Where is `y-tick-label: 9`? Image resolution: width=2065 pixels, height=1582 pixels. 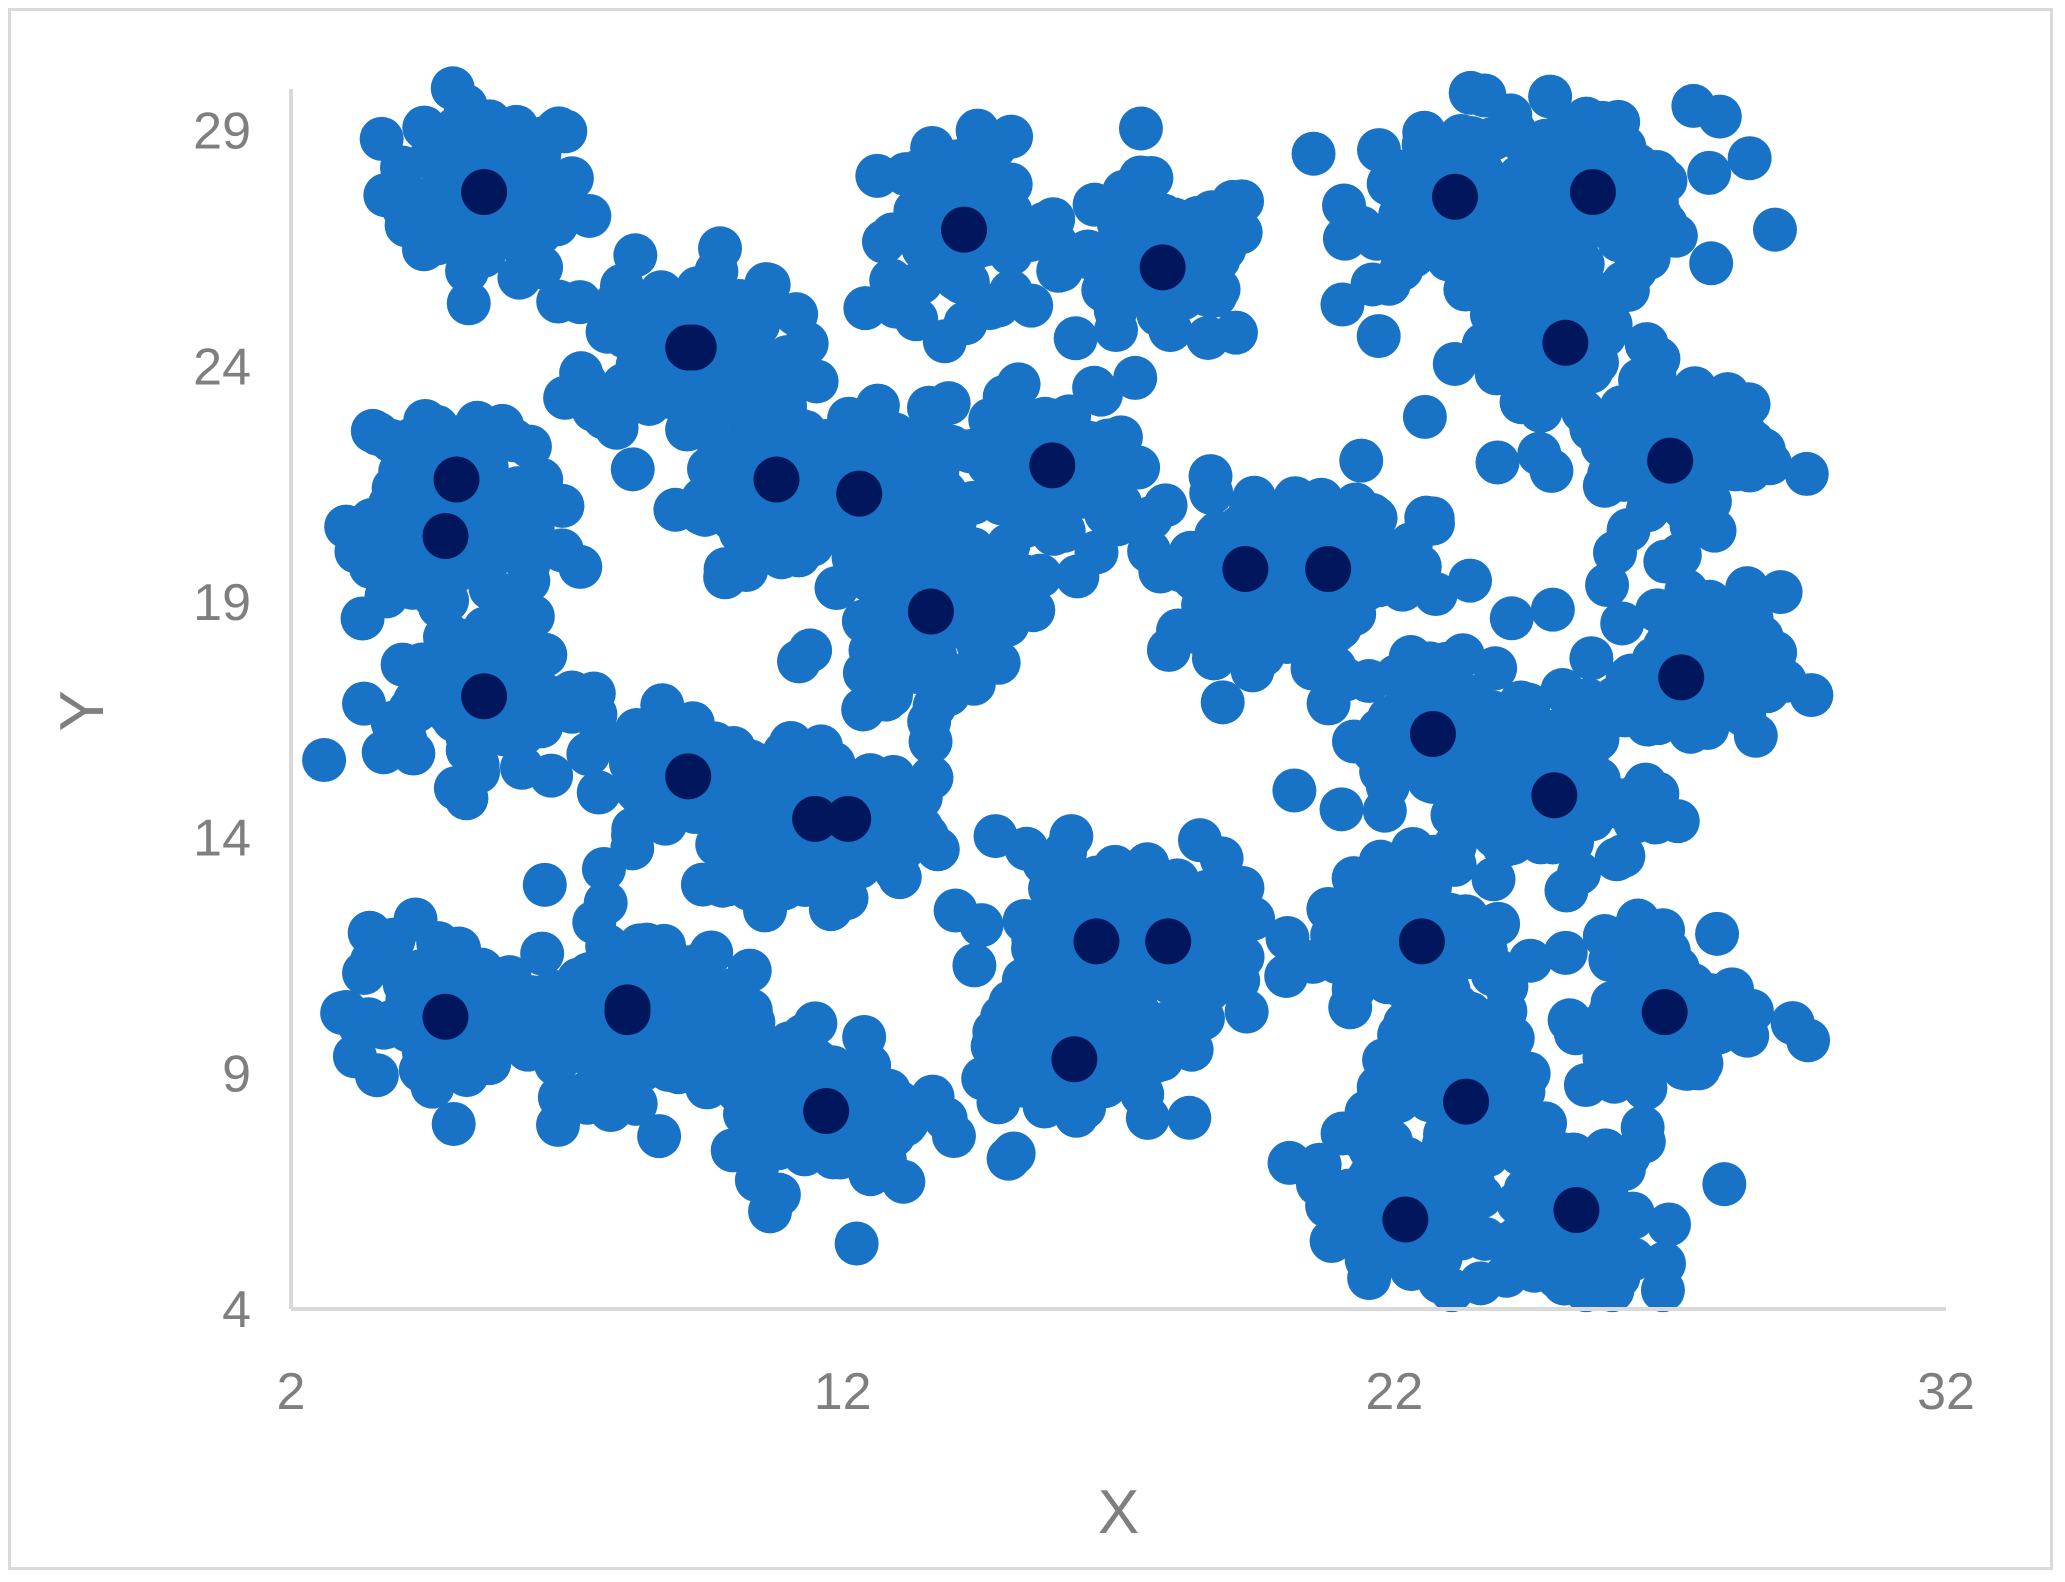 y-tick-label: 9 is located at coordinates (236, 1074).